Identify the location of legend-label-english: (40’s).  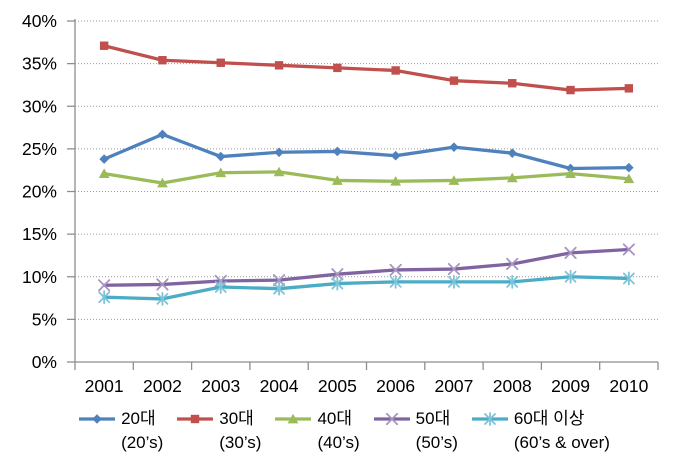
(338, 442).